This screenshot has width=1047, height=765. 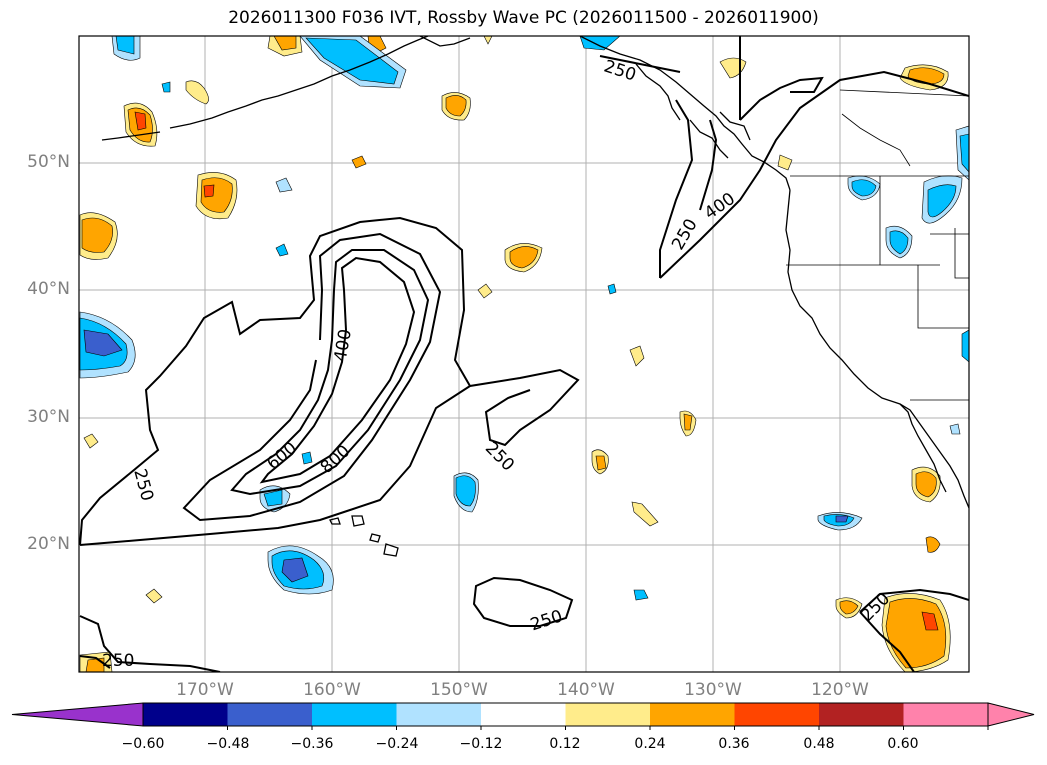 I want to click on colorbar-tick-label: 0.36, so click(x=734, y=744).